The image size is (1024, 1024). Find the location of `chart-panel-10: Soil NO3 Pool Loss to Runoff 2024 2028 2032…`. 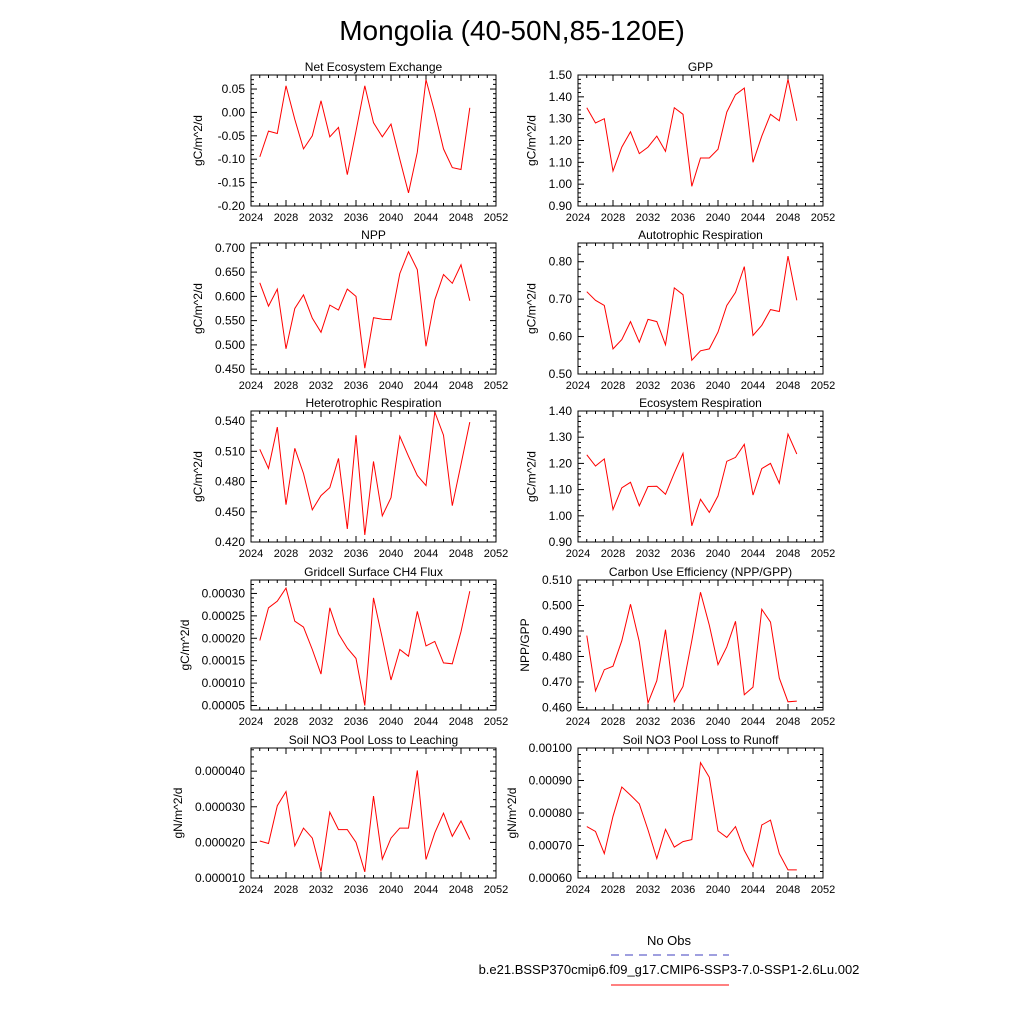

chart-panel-10: Soil NO3 Pool Loss to Runoff 2024 2028 2032… is located at coordinates (670, 814).